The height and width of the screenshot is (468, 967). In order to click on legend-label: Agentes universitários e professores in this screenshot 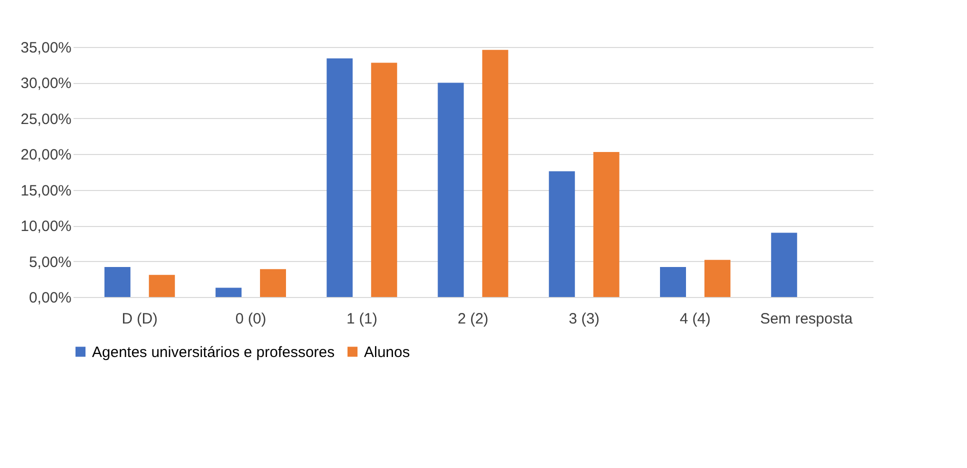, I will do `click(213, 352)`.